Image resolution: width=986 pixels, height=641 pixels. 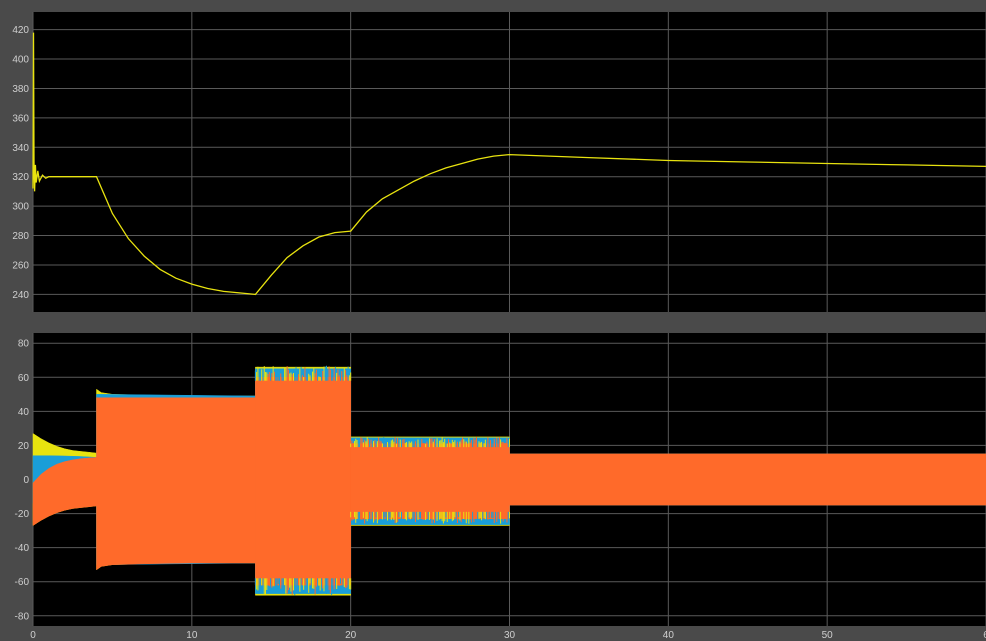 What do you see at coordinates (20, 60) in the screenshot?
I see `y-tick-label: 400` at bounding box center [20, 60].